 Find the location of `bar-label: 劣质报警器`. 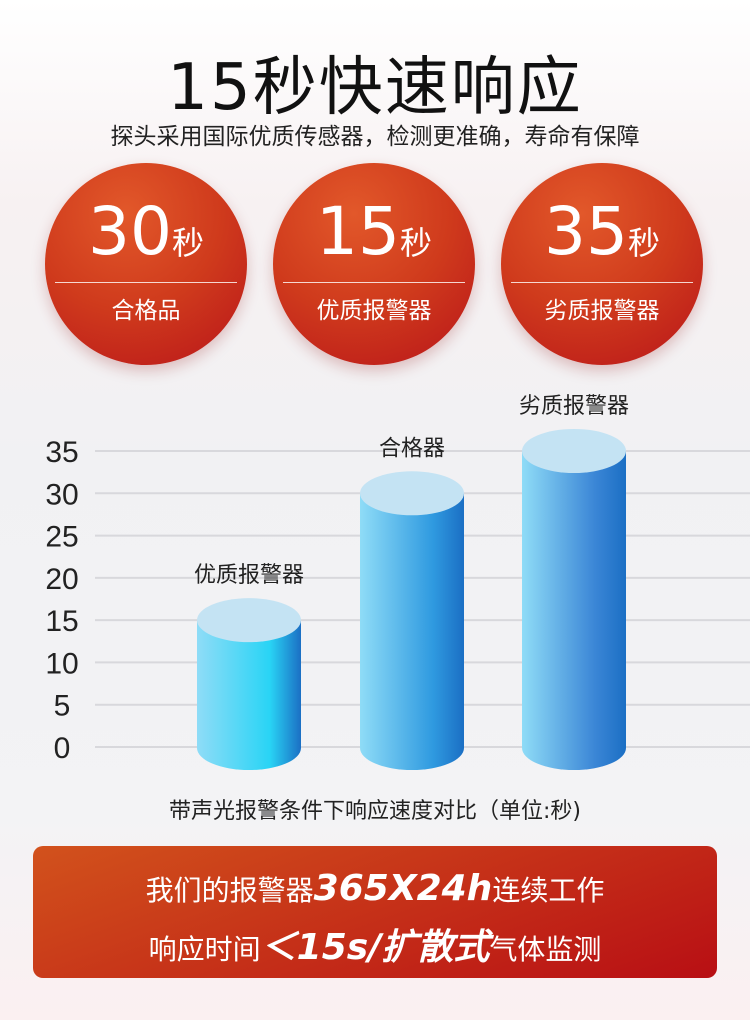

bar-label: 劣质报警器 is located at coordinates (574, 406).